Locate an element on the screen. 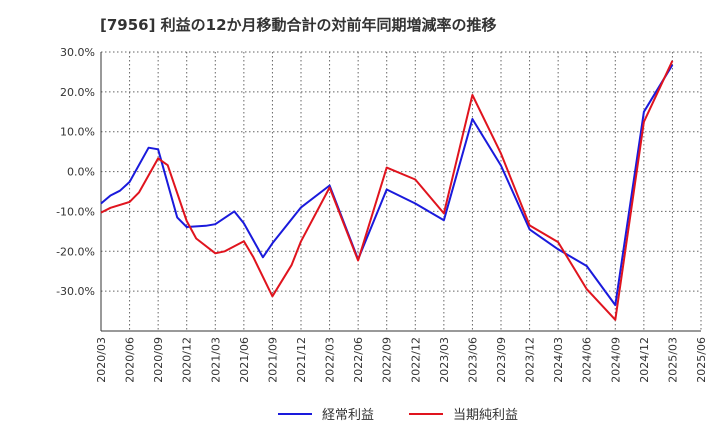 The image size is (720, 440). x-tick-label: 2020/03 is located at coordinates (101, 360).